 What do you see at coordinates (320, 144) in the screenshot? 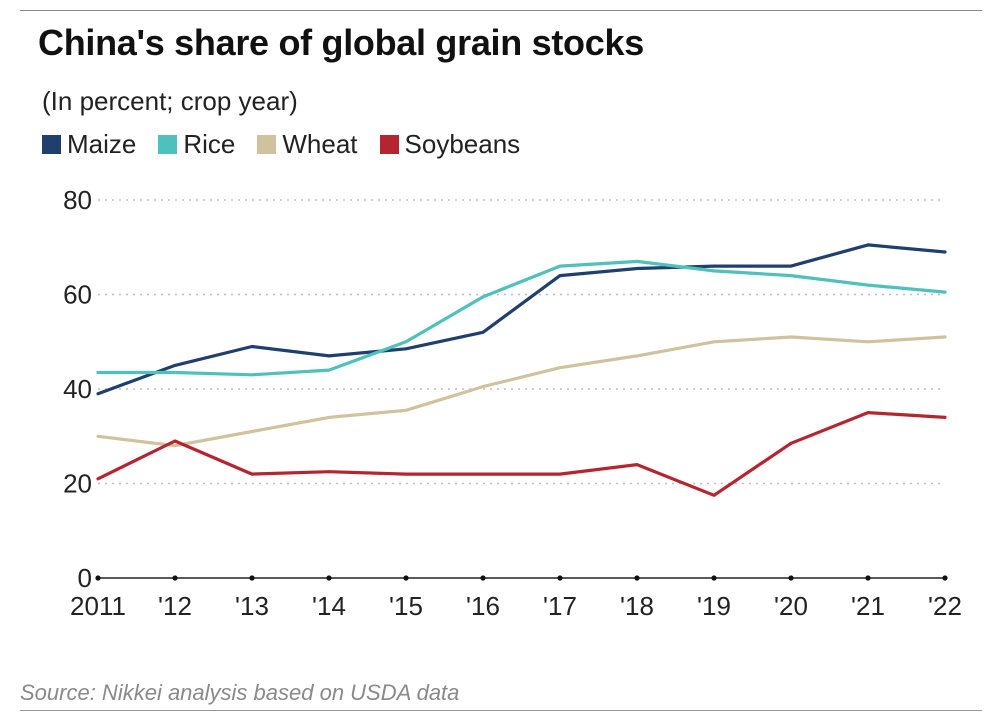
I see `legend-label-wheat: Wheat` at bounding box center [320, 144].